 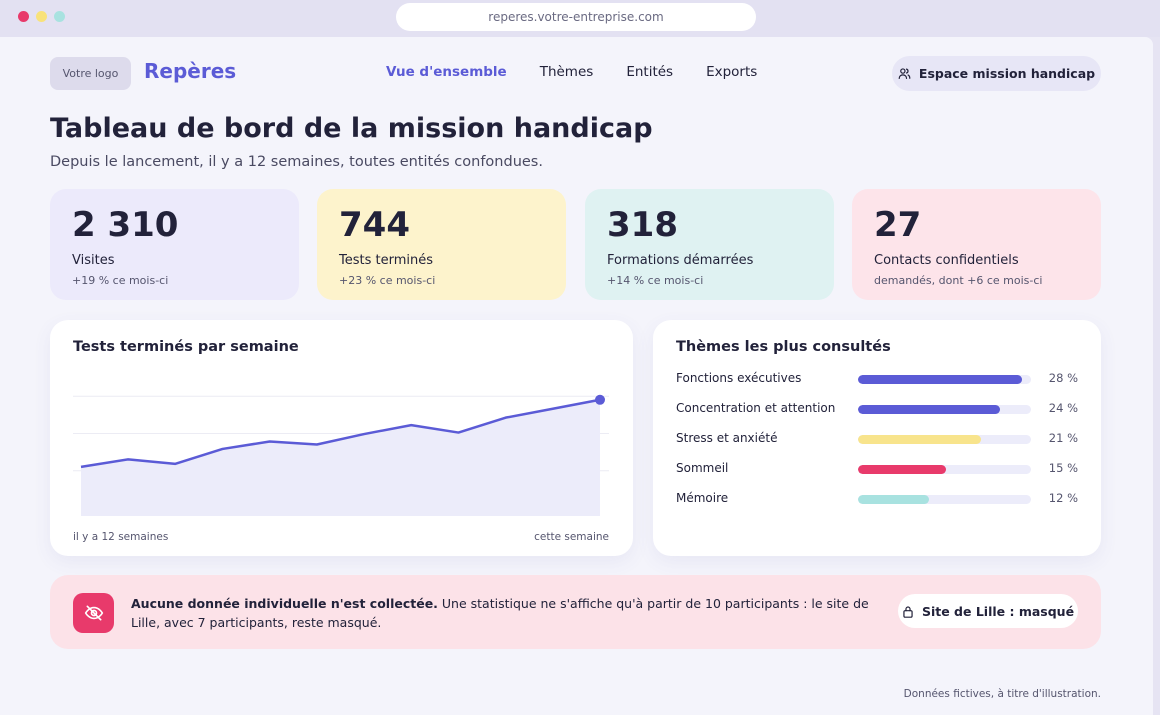 I want to click on top-themes-title: Thèmes les plus consultés, so click(x=783, y=347).